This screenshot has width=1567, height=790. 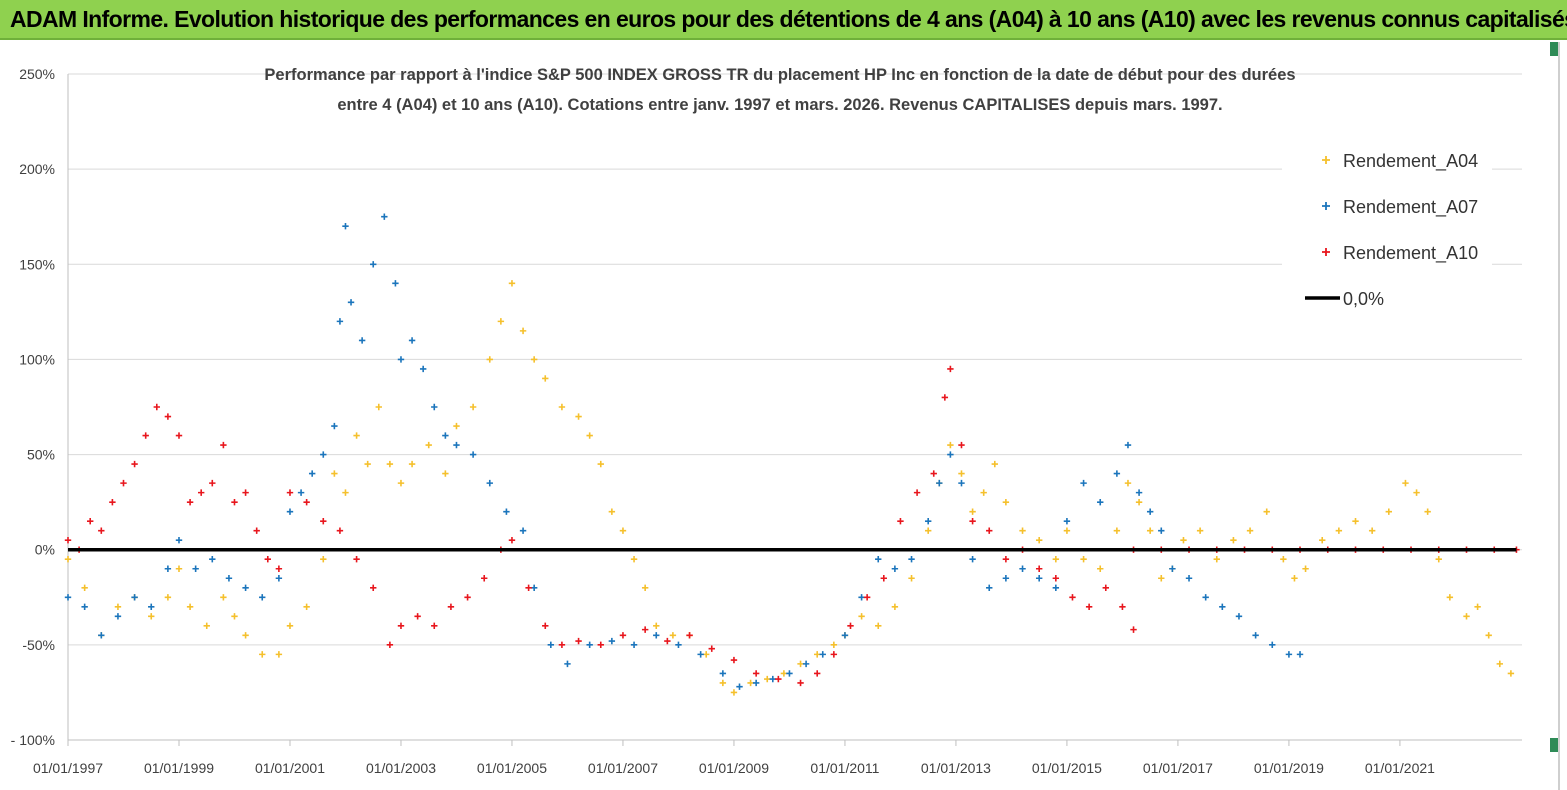 I want to click on x-tick-label: 01/01/2019, so click(x=1289, y=768).